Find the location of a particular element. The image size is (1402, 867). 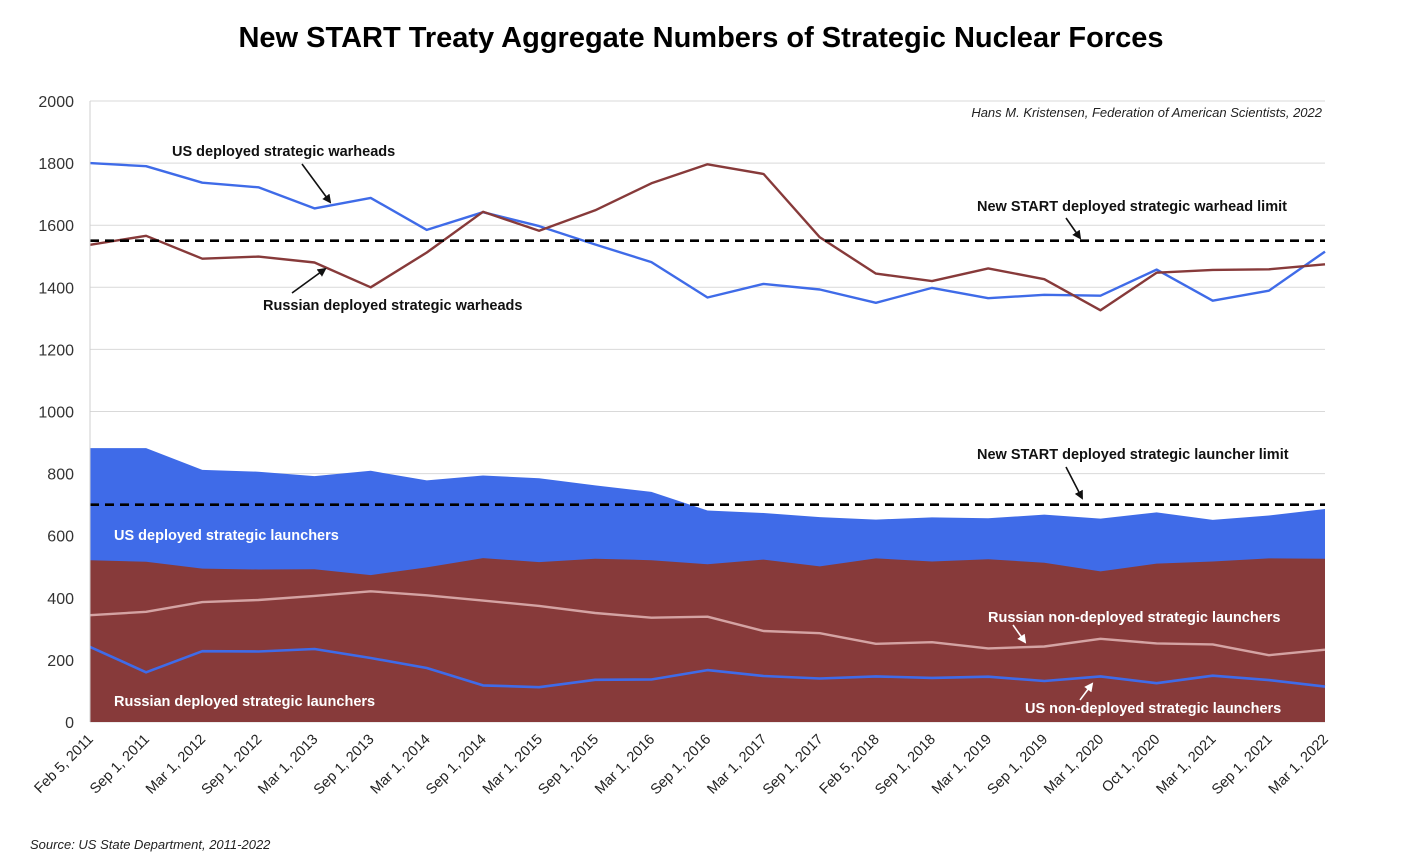

arrow-us-deployed-warheads is located at coordinates (316, 183).